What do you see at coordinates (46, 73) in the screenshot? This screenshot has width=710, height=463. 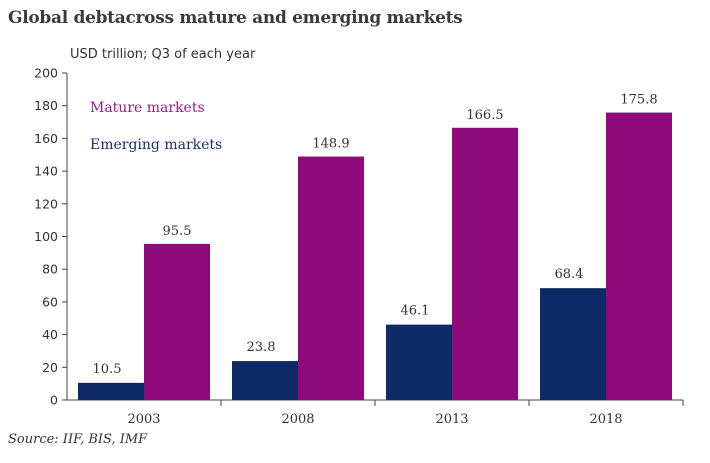 I see `y-tick-label: 200` at bounding box center [46, 73].